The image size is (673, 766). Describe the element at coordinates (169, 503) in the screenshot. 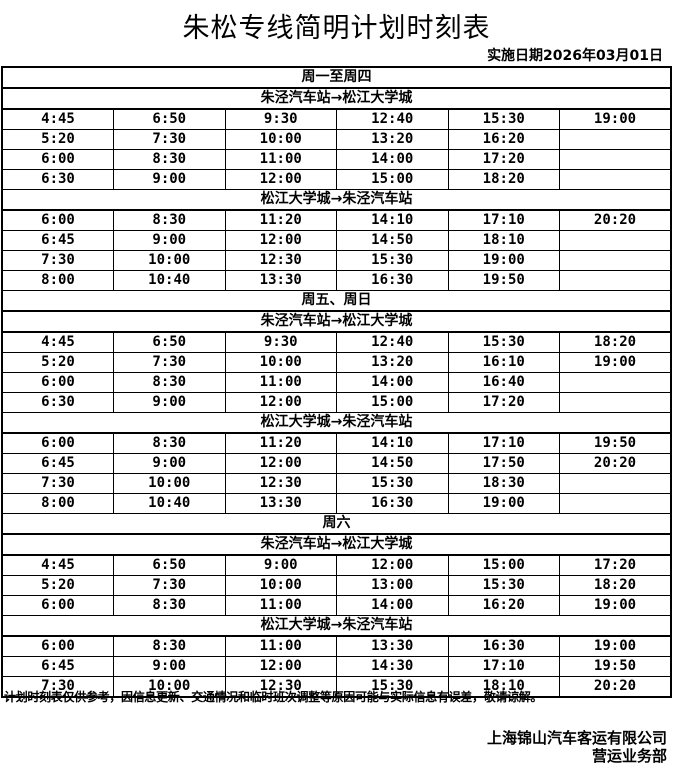

I see `departure-time: 10:40` at that location.